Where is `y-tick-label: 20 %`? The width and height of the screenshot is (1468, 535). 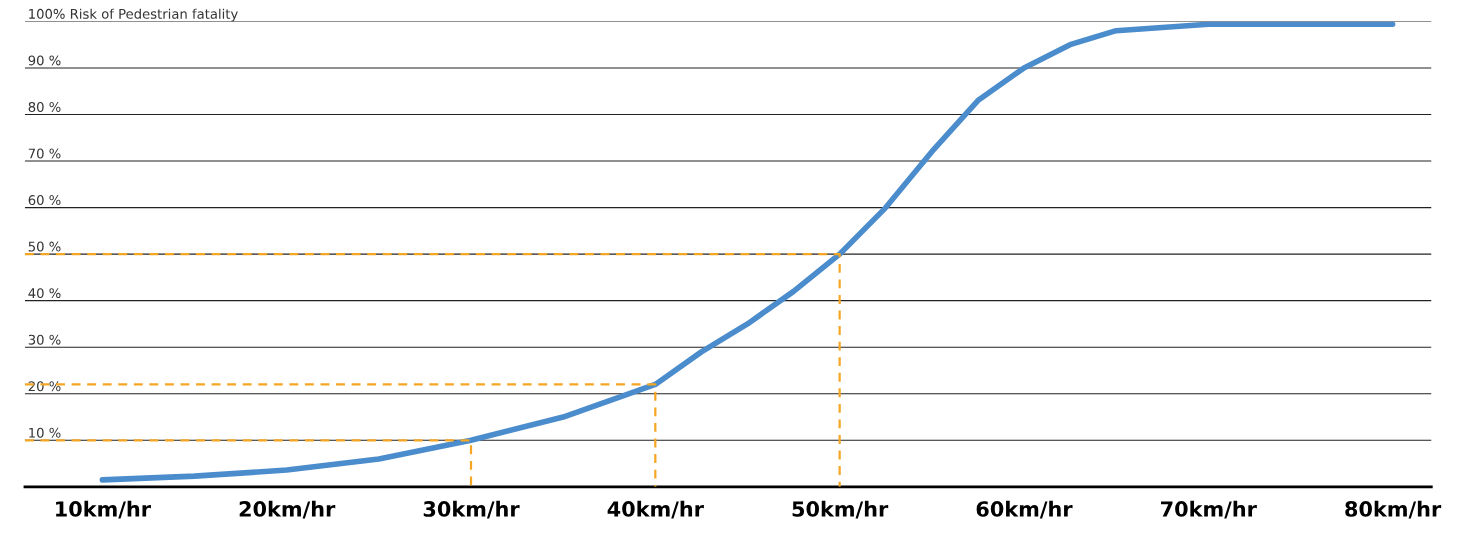 y-tick-label: 20 % is located at coordinates (44, 386).